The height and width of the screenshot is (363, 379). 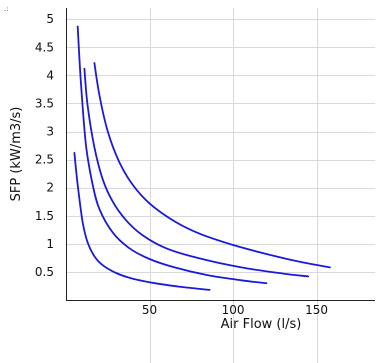 What do you see at coordinates (16, 154) in the screenshot?
I see `y-axis-label: SFP (kW/m3/s)` at bounding box center [16, 154].